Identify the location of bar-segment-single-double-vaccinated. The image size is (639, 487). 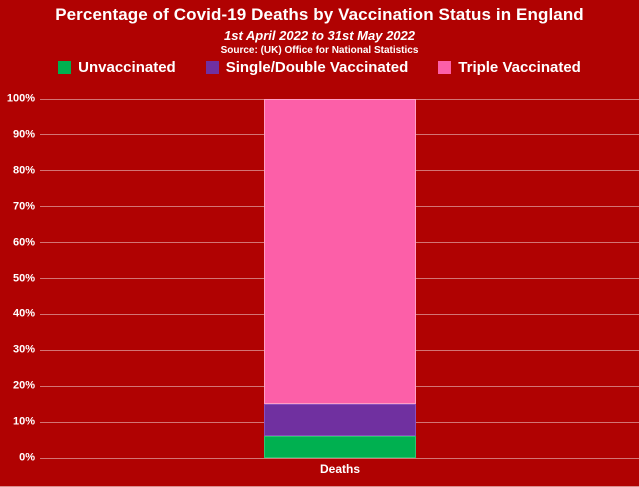
(340, 420).